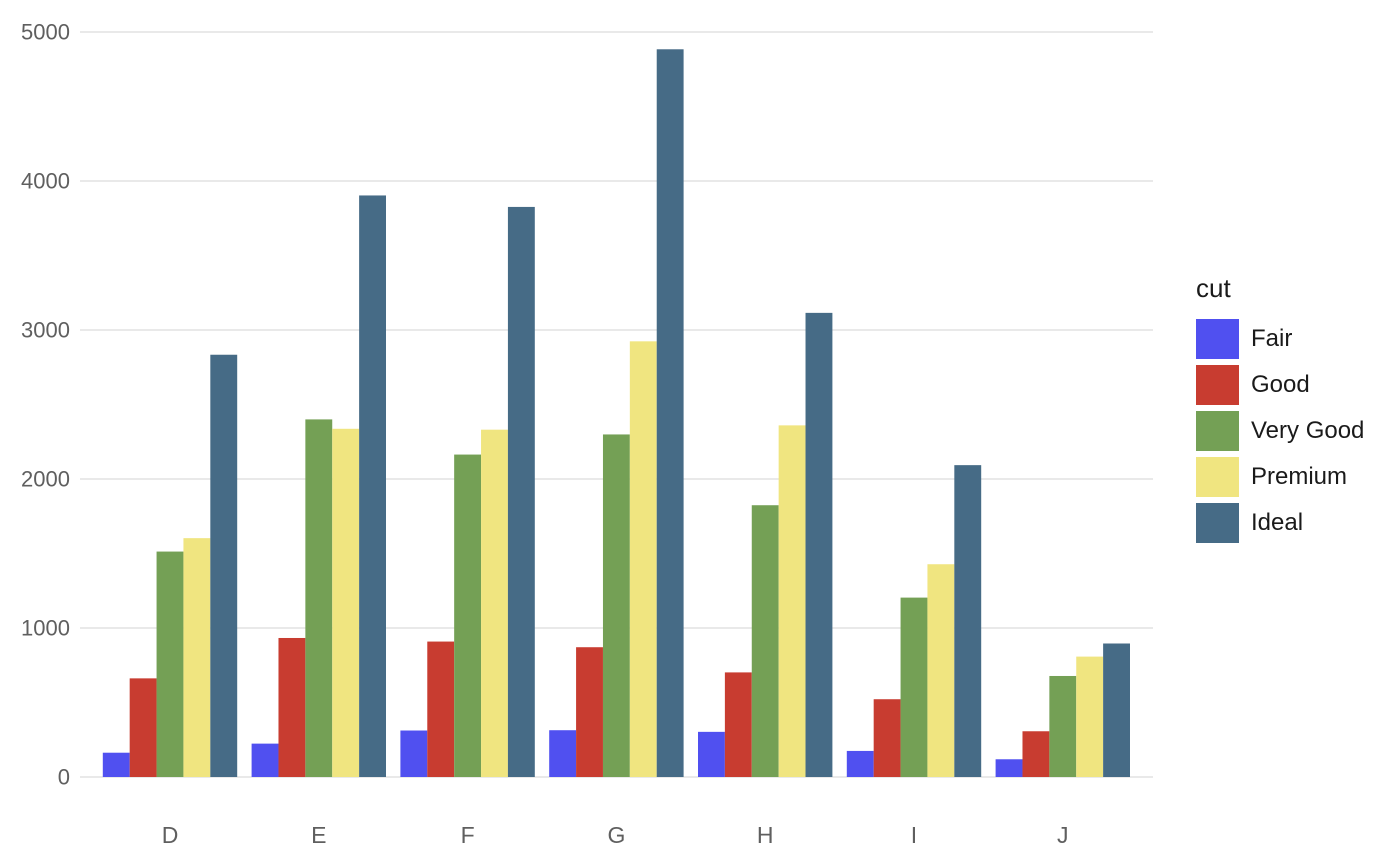  Describe the element at coordinates (941, 670) in the screenshot. I see `bar-I-premium` at that location.